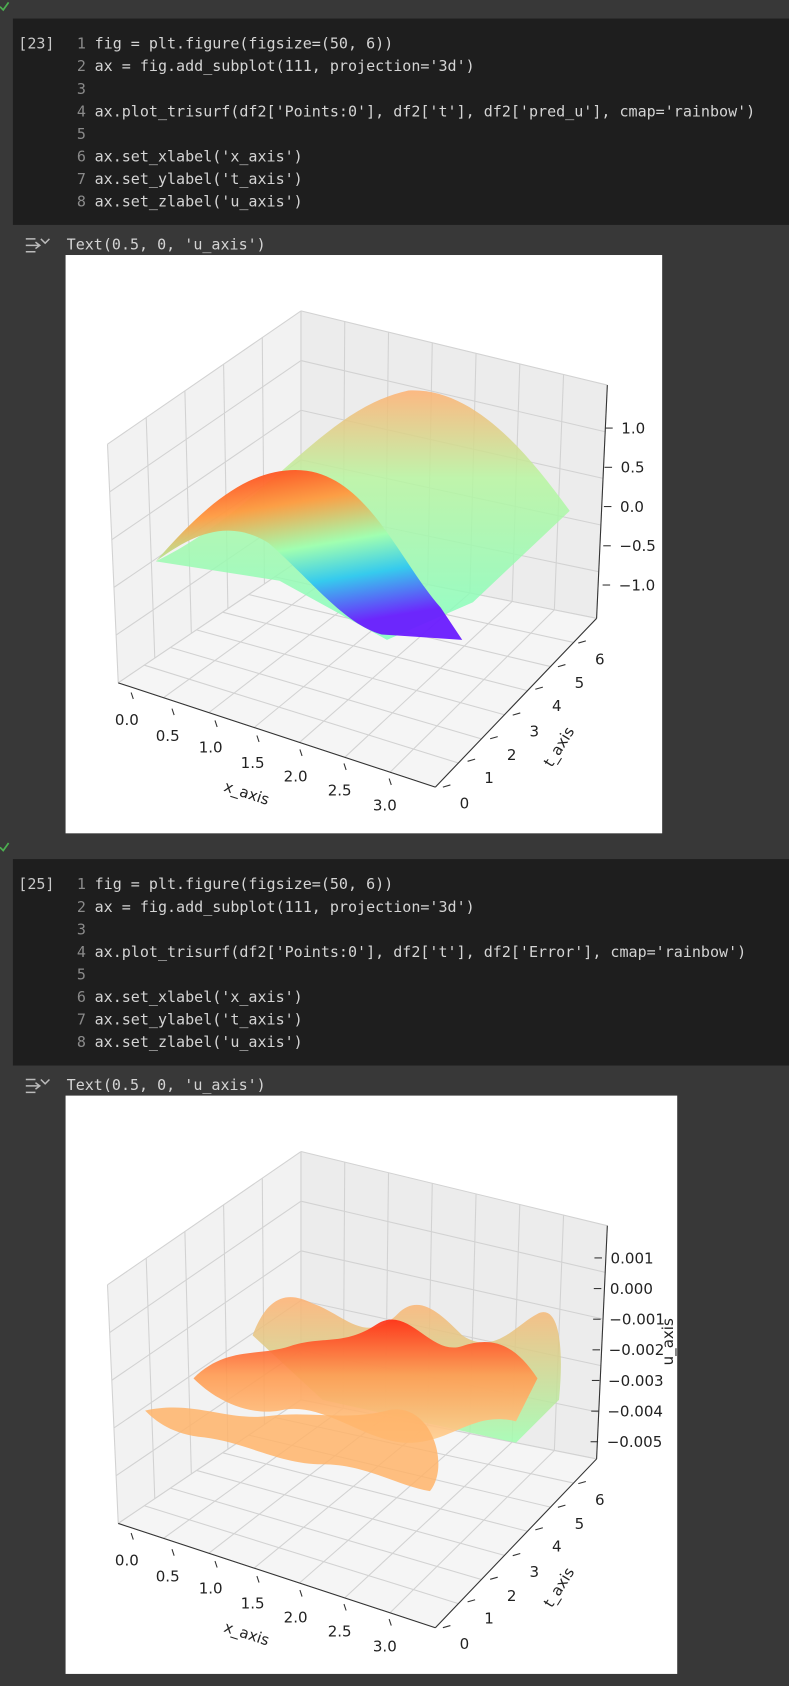 This screenshot has width=789, height=1686. Describe the element at coordinates (465, 1644) in the screenshot. I see `y-tick-label: 0` at that location.